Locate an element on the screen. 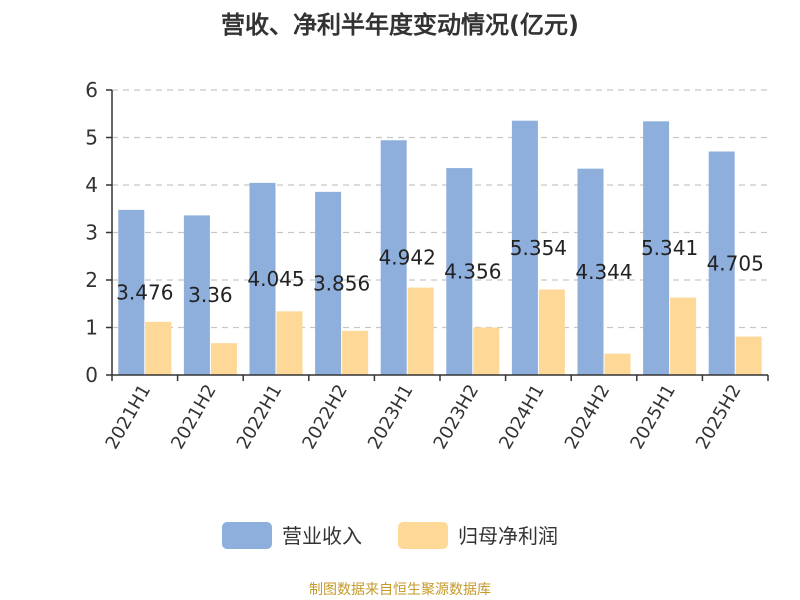 The height and width of the screenshot is (600, 800). y-tick-label: 4 is located at coordinates (91, 185).